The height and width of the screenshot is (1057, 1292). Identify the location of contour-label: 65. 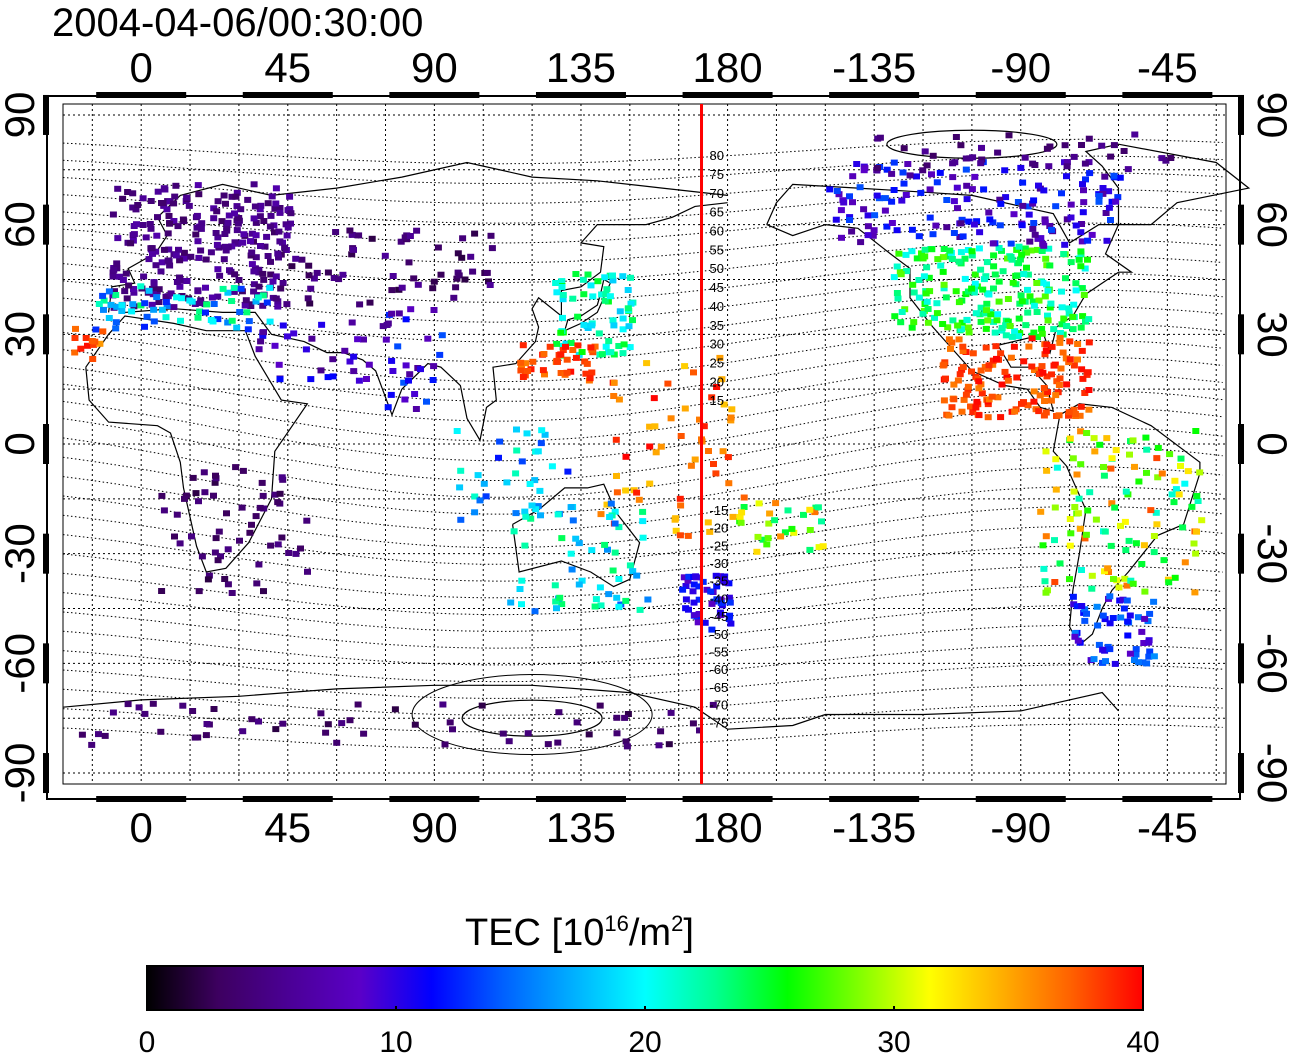
(717, 212).